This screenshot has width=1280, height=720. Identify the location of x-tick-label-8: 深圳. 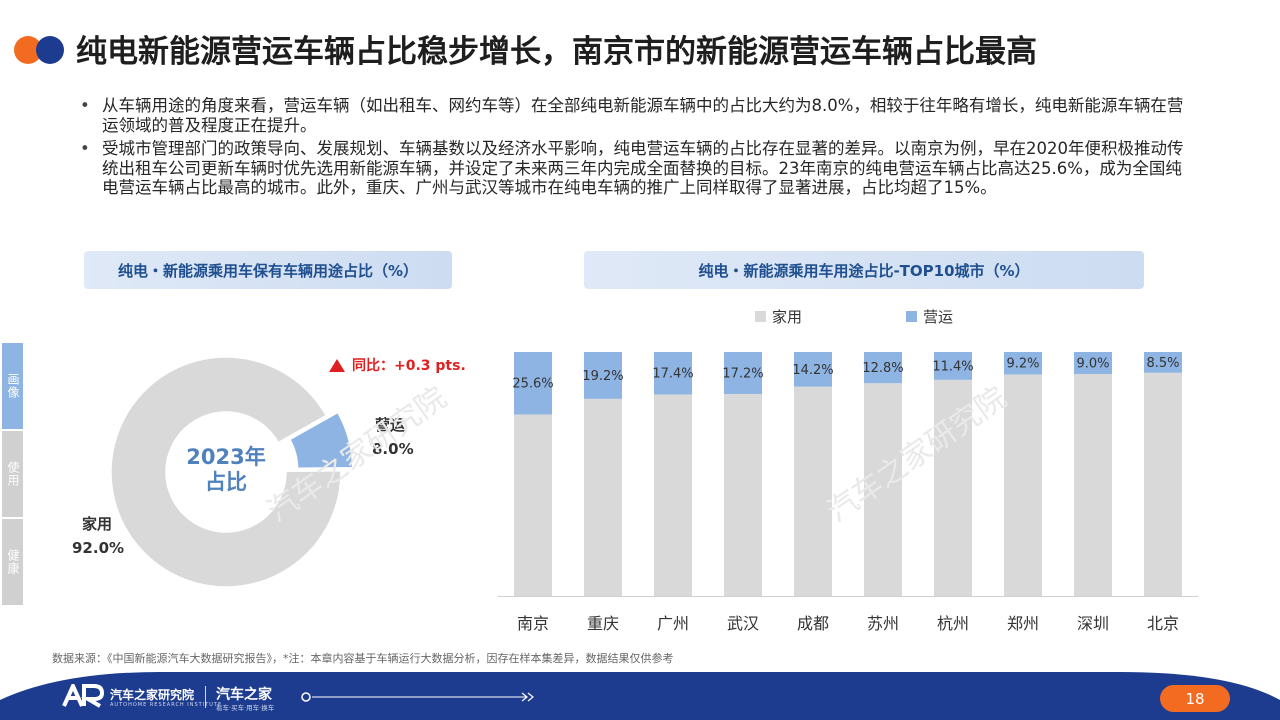
(1093, 623).